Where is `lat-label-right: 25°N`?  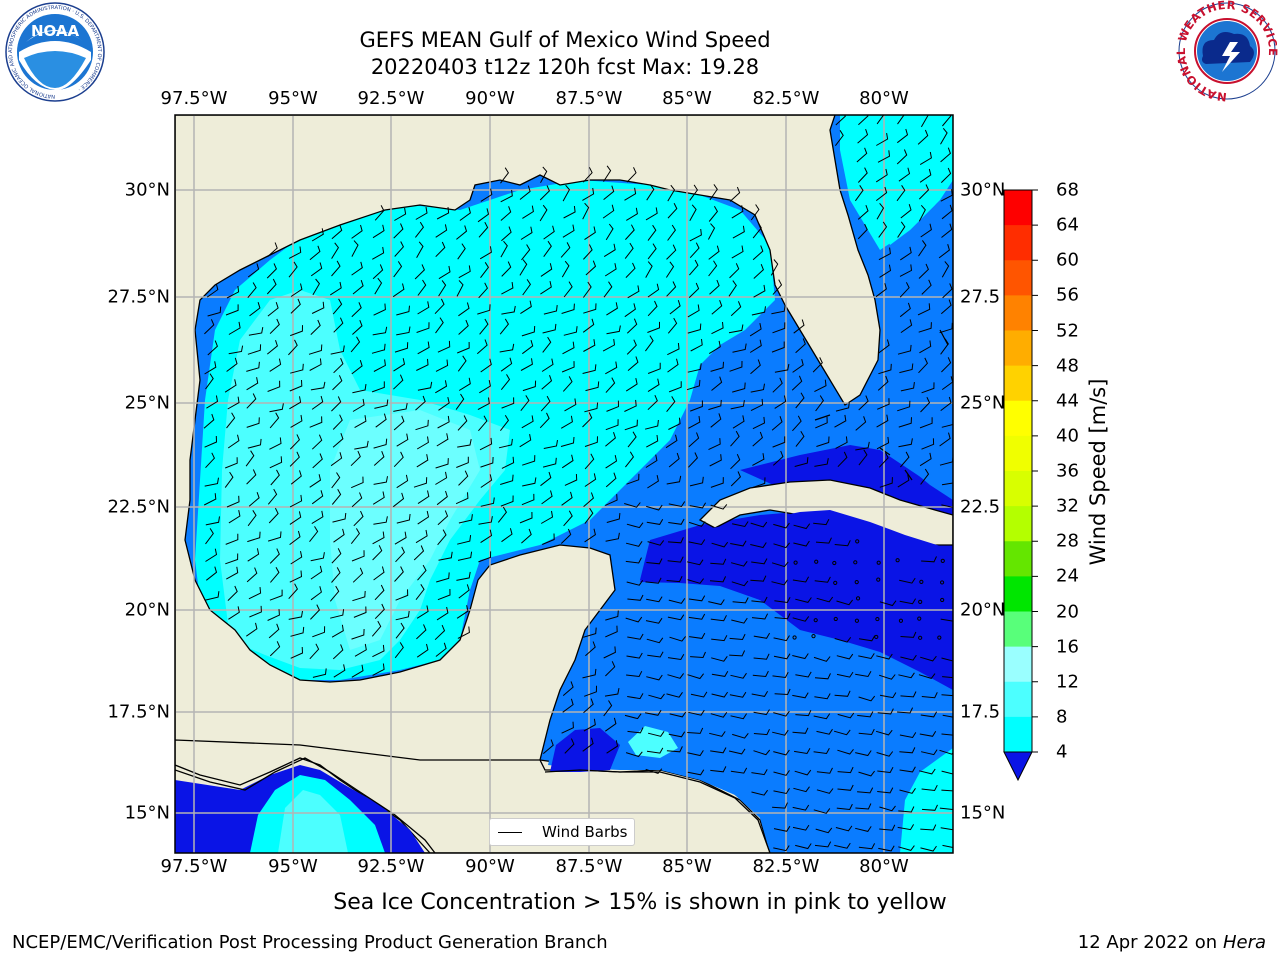
lat-label-right: 25°N is located at coordinates (983, 403).